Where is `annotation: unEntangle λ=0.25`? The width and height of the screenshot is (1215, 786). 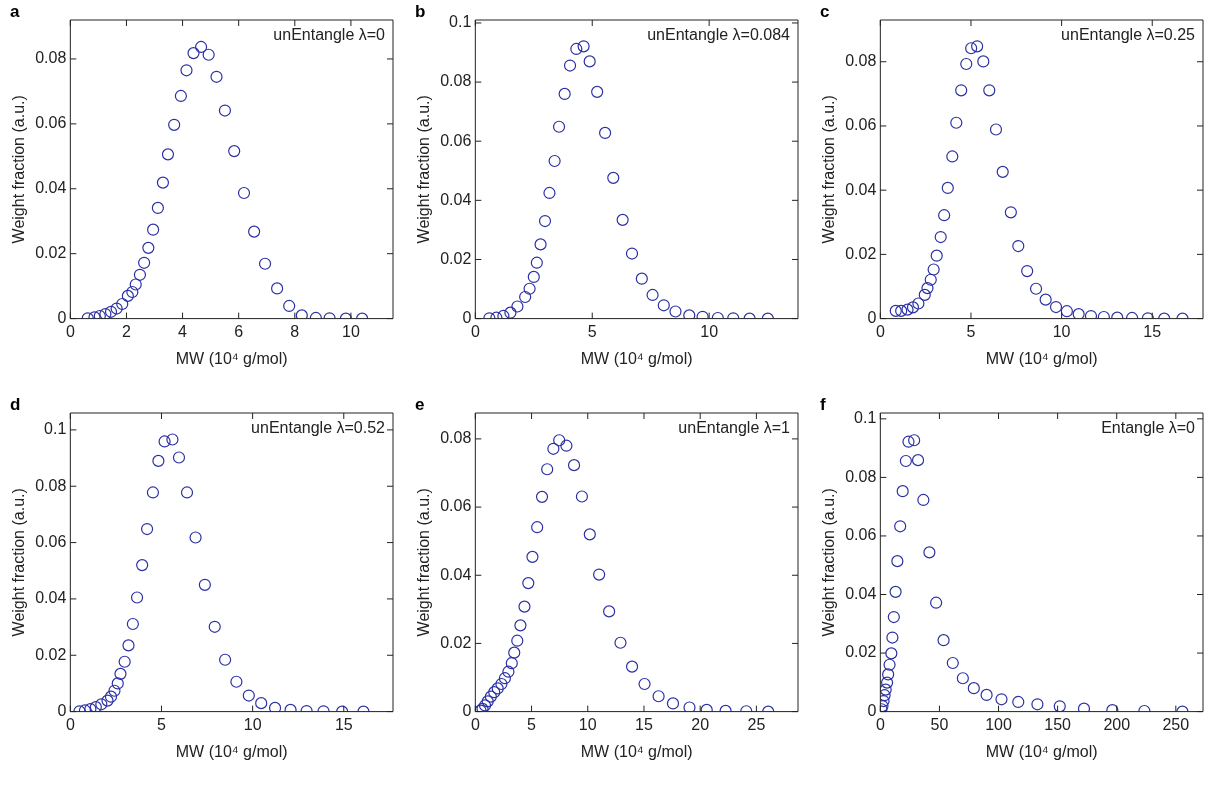 annotation: unEntangle λ=0.25 is located at coordinates (1128, 35).